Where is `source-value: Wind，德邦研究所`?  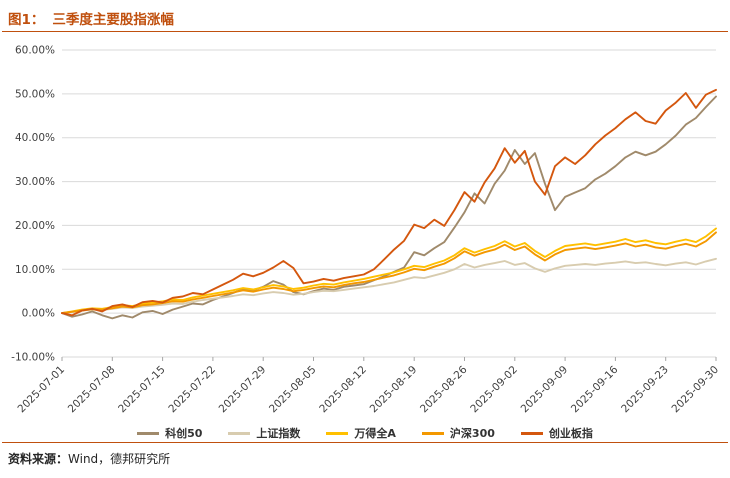
source-value: Wind，德邦研究所 is located at coordinates (119, 459).